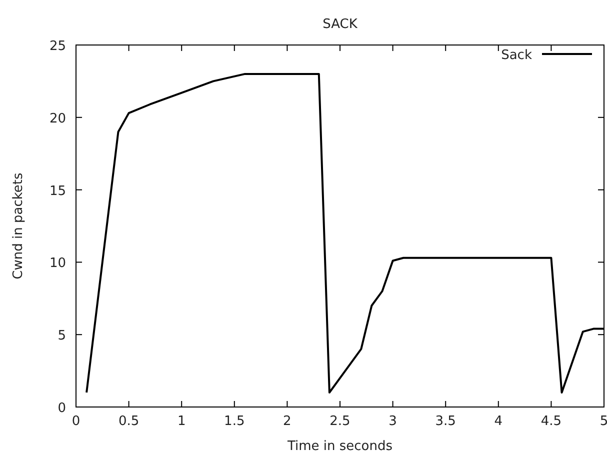 The width and height of the screenshot is (607, 462). What do you see at coordinates (57, 191) in the screenshot?
I see `y-tick-label: 15` at bounding box center [57, 191].